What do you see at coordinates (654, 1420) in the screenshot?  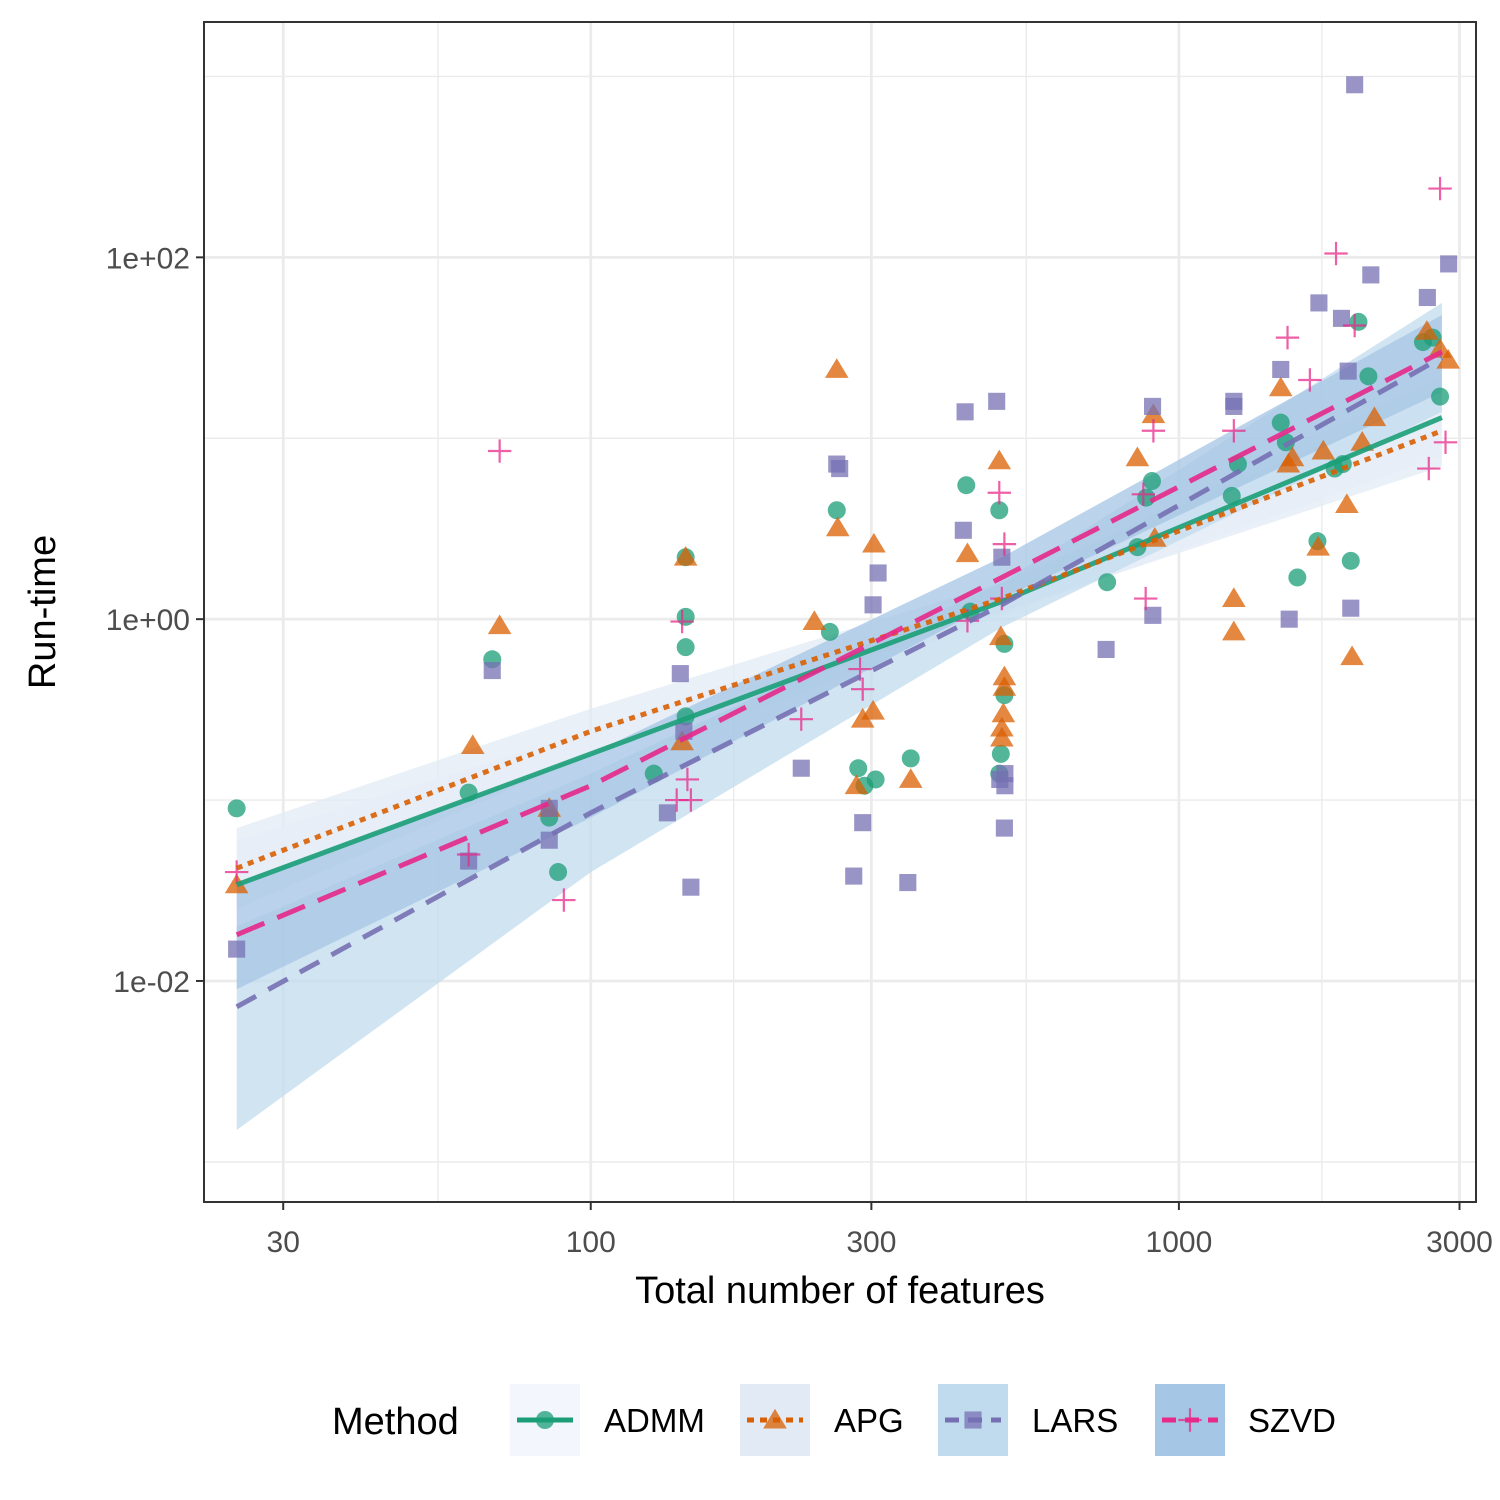 I see `legend-label-admm: ADMM` at bounding box center [654, 1420].